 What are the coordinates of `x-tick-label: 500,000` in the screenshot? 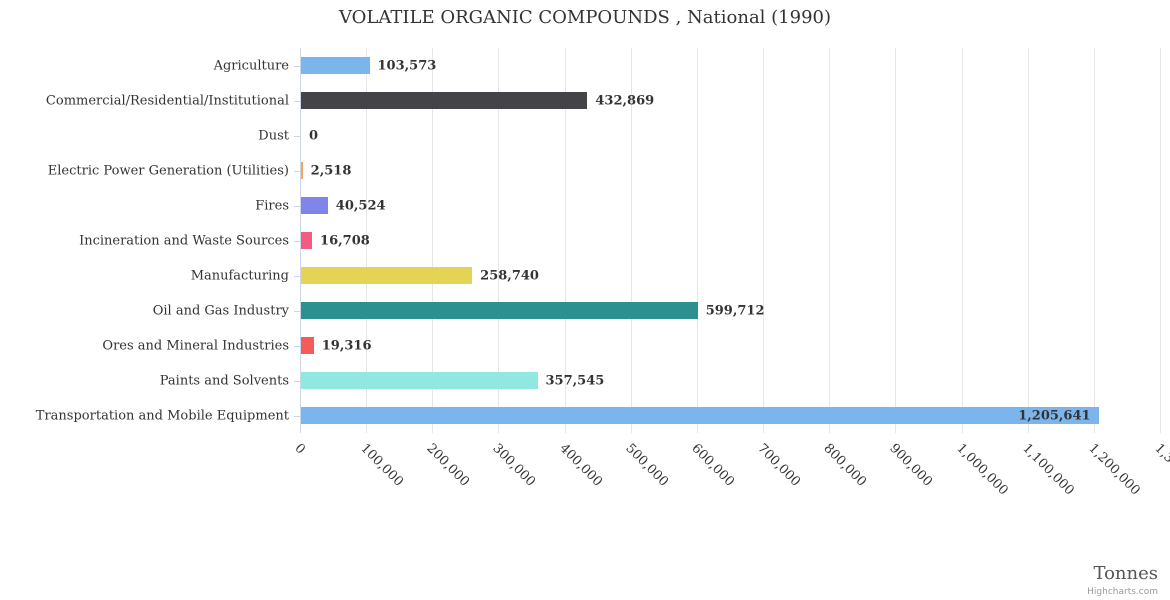 It's located at (646, 465).